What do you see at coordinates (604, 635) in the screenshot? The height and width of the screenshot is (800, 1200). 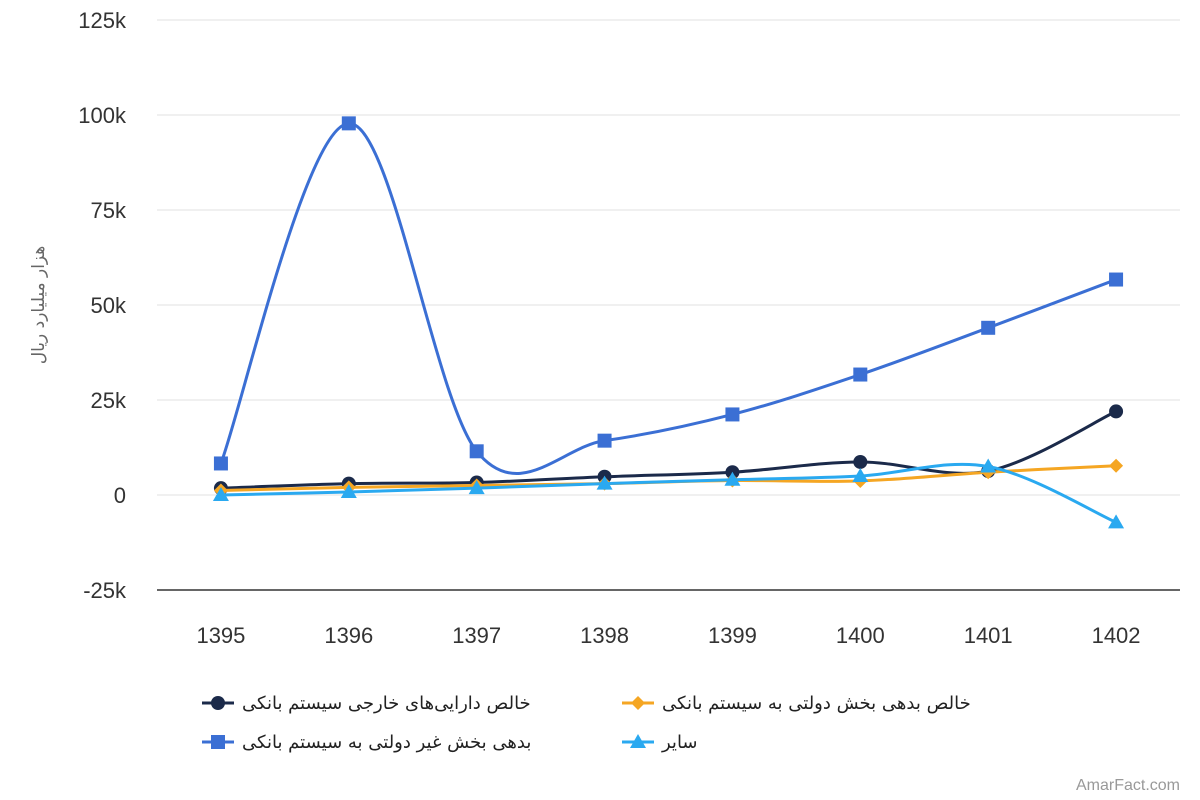 I see `x-tick-label: 1398` at bounding box center [604, 635].